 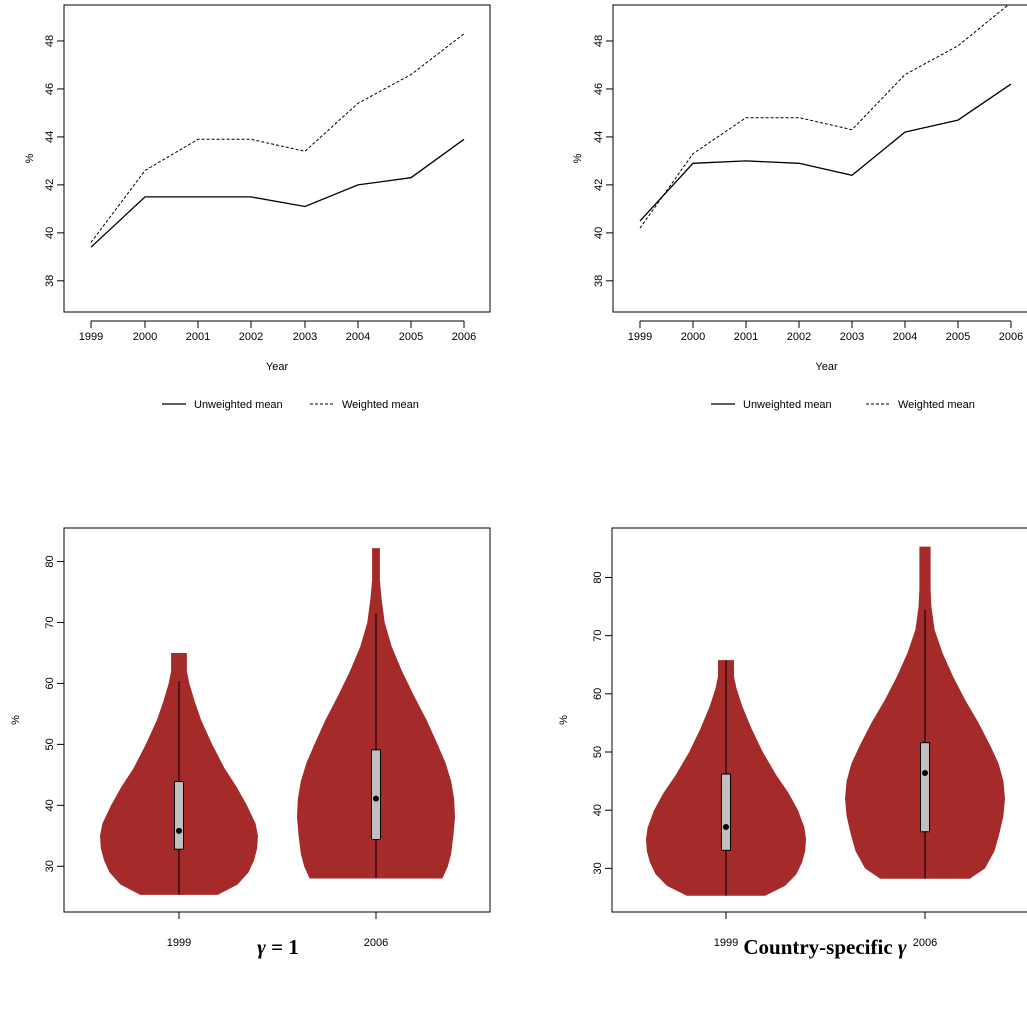 I want to click on caption-left: γ = 1, so click(x=278, y=947).